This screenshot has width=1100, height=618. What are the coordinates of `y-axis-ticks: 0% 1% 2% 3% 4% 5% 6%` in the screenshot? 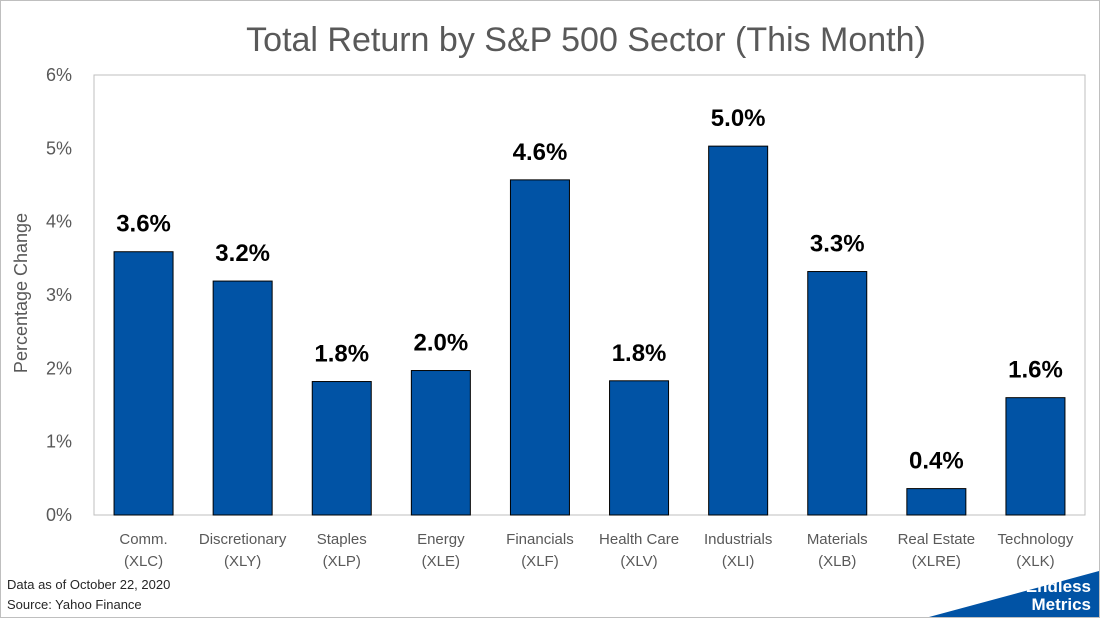 It's located at (59, 295).